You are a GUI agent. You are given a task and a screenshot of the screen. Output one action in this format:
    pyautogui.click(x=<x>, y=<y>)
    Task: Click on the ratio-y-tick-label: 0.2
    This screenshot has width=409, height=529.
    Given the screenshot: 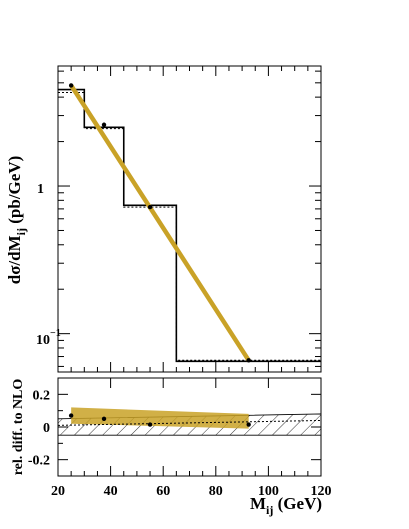 What is the action you would take?
    pyautogui.click(x=42, y=395)
    